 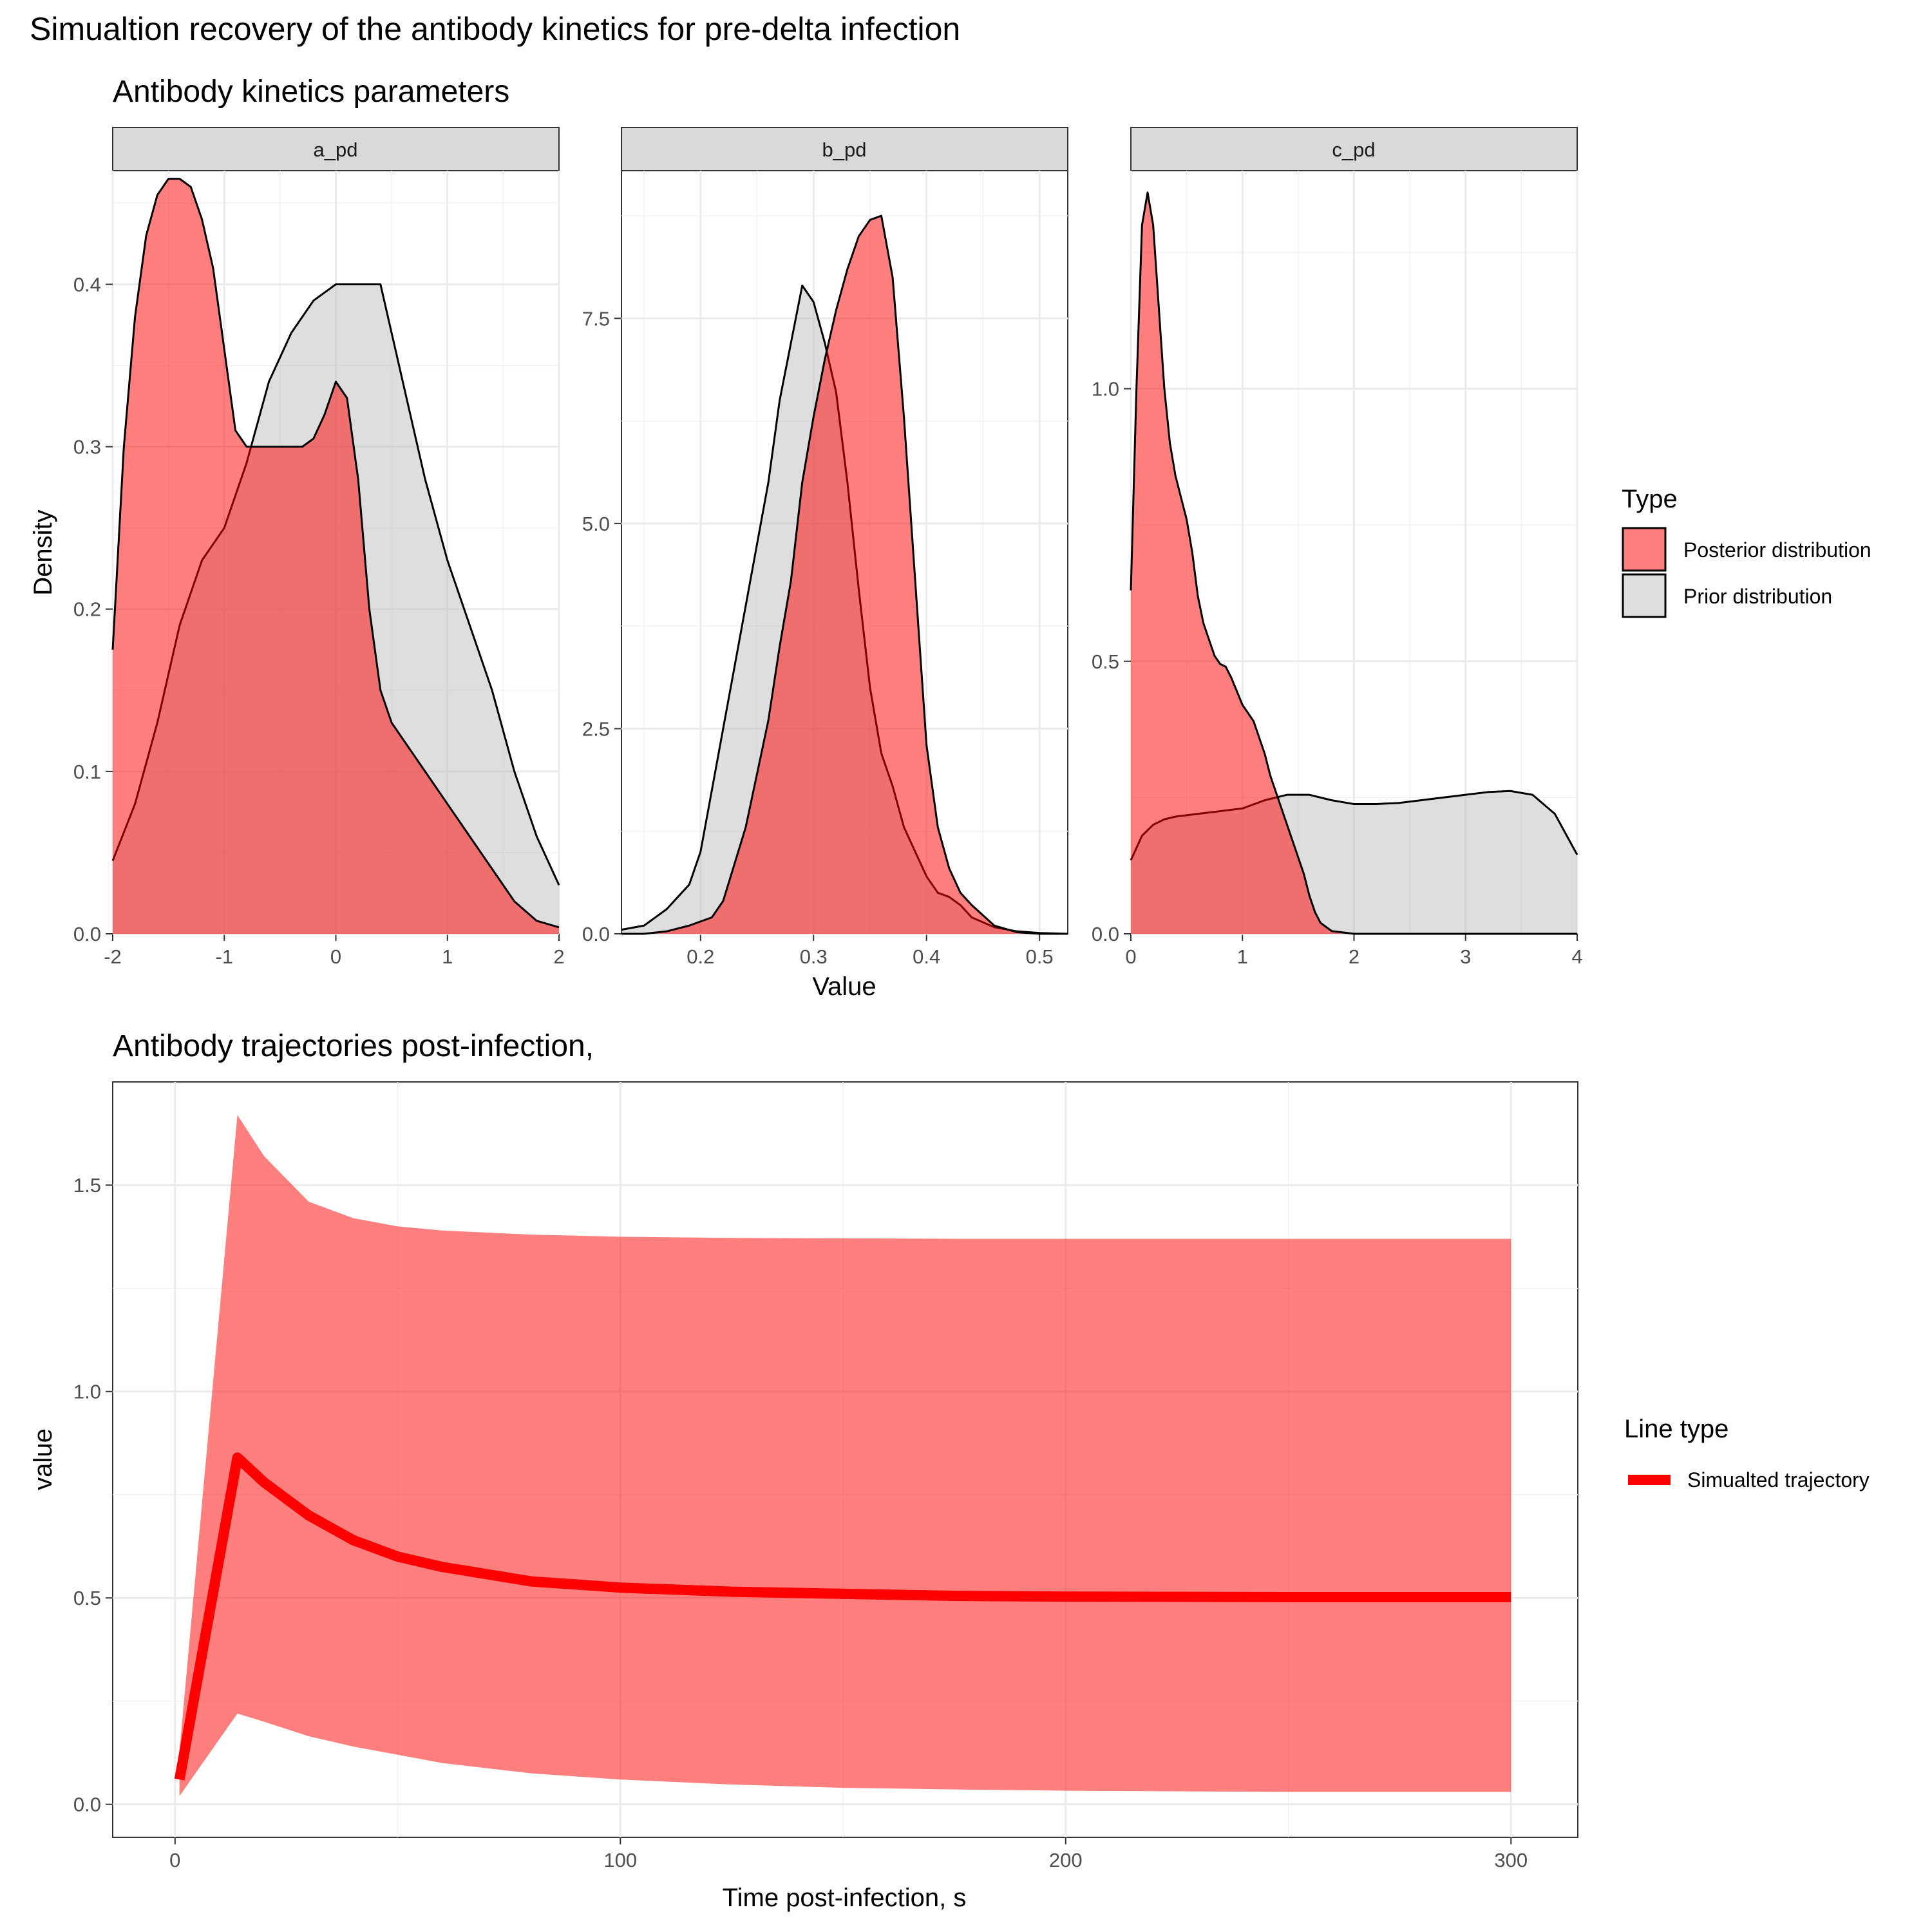 What do you see at coordinates (43, 552) in the screenshot?
I see `top-y-axis-label: Density` at bounding box center [43, 552].